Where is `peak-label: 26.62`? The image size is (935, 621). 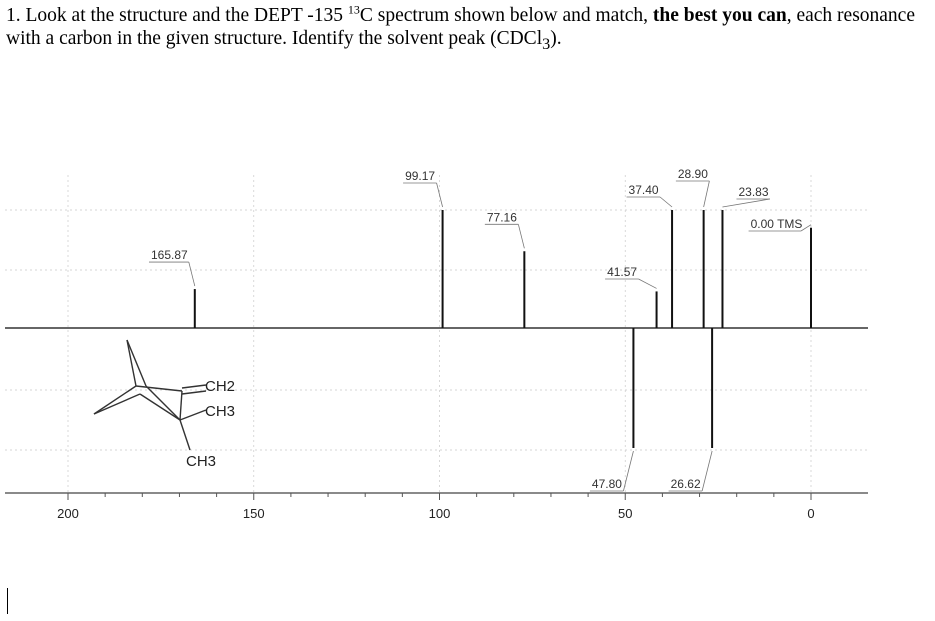
peak-label: 26.62 is located at coordinates (686, 484).